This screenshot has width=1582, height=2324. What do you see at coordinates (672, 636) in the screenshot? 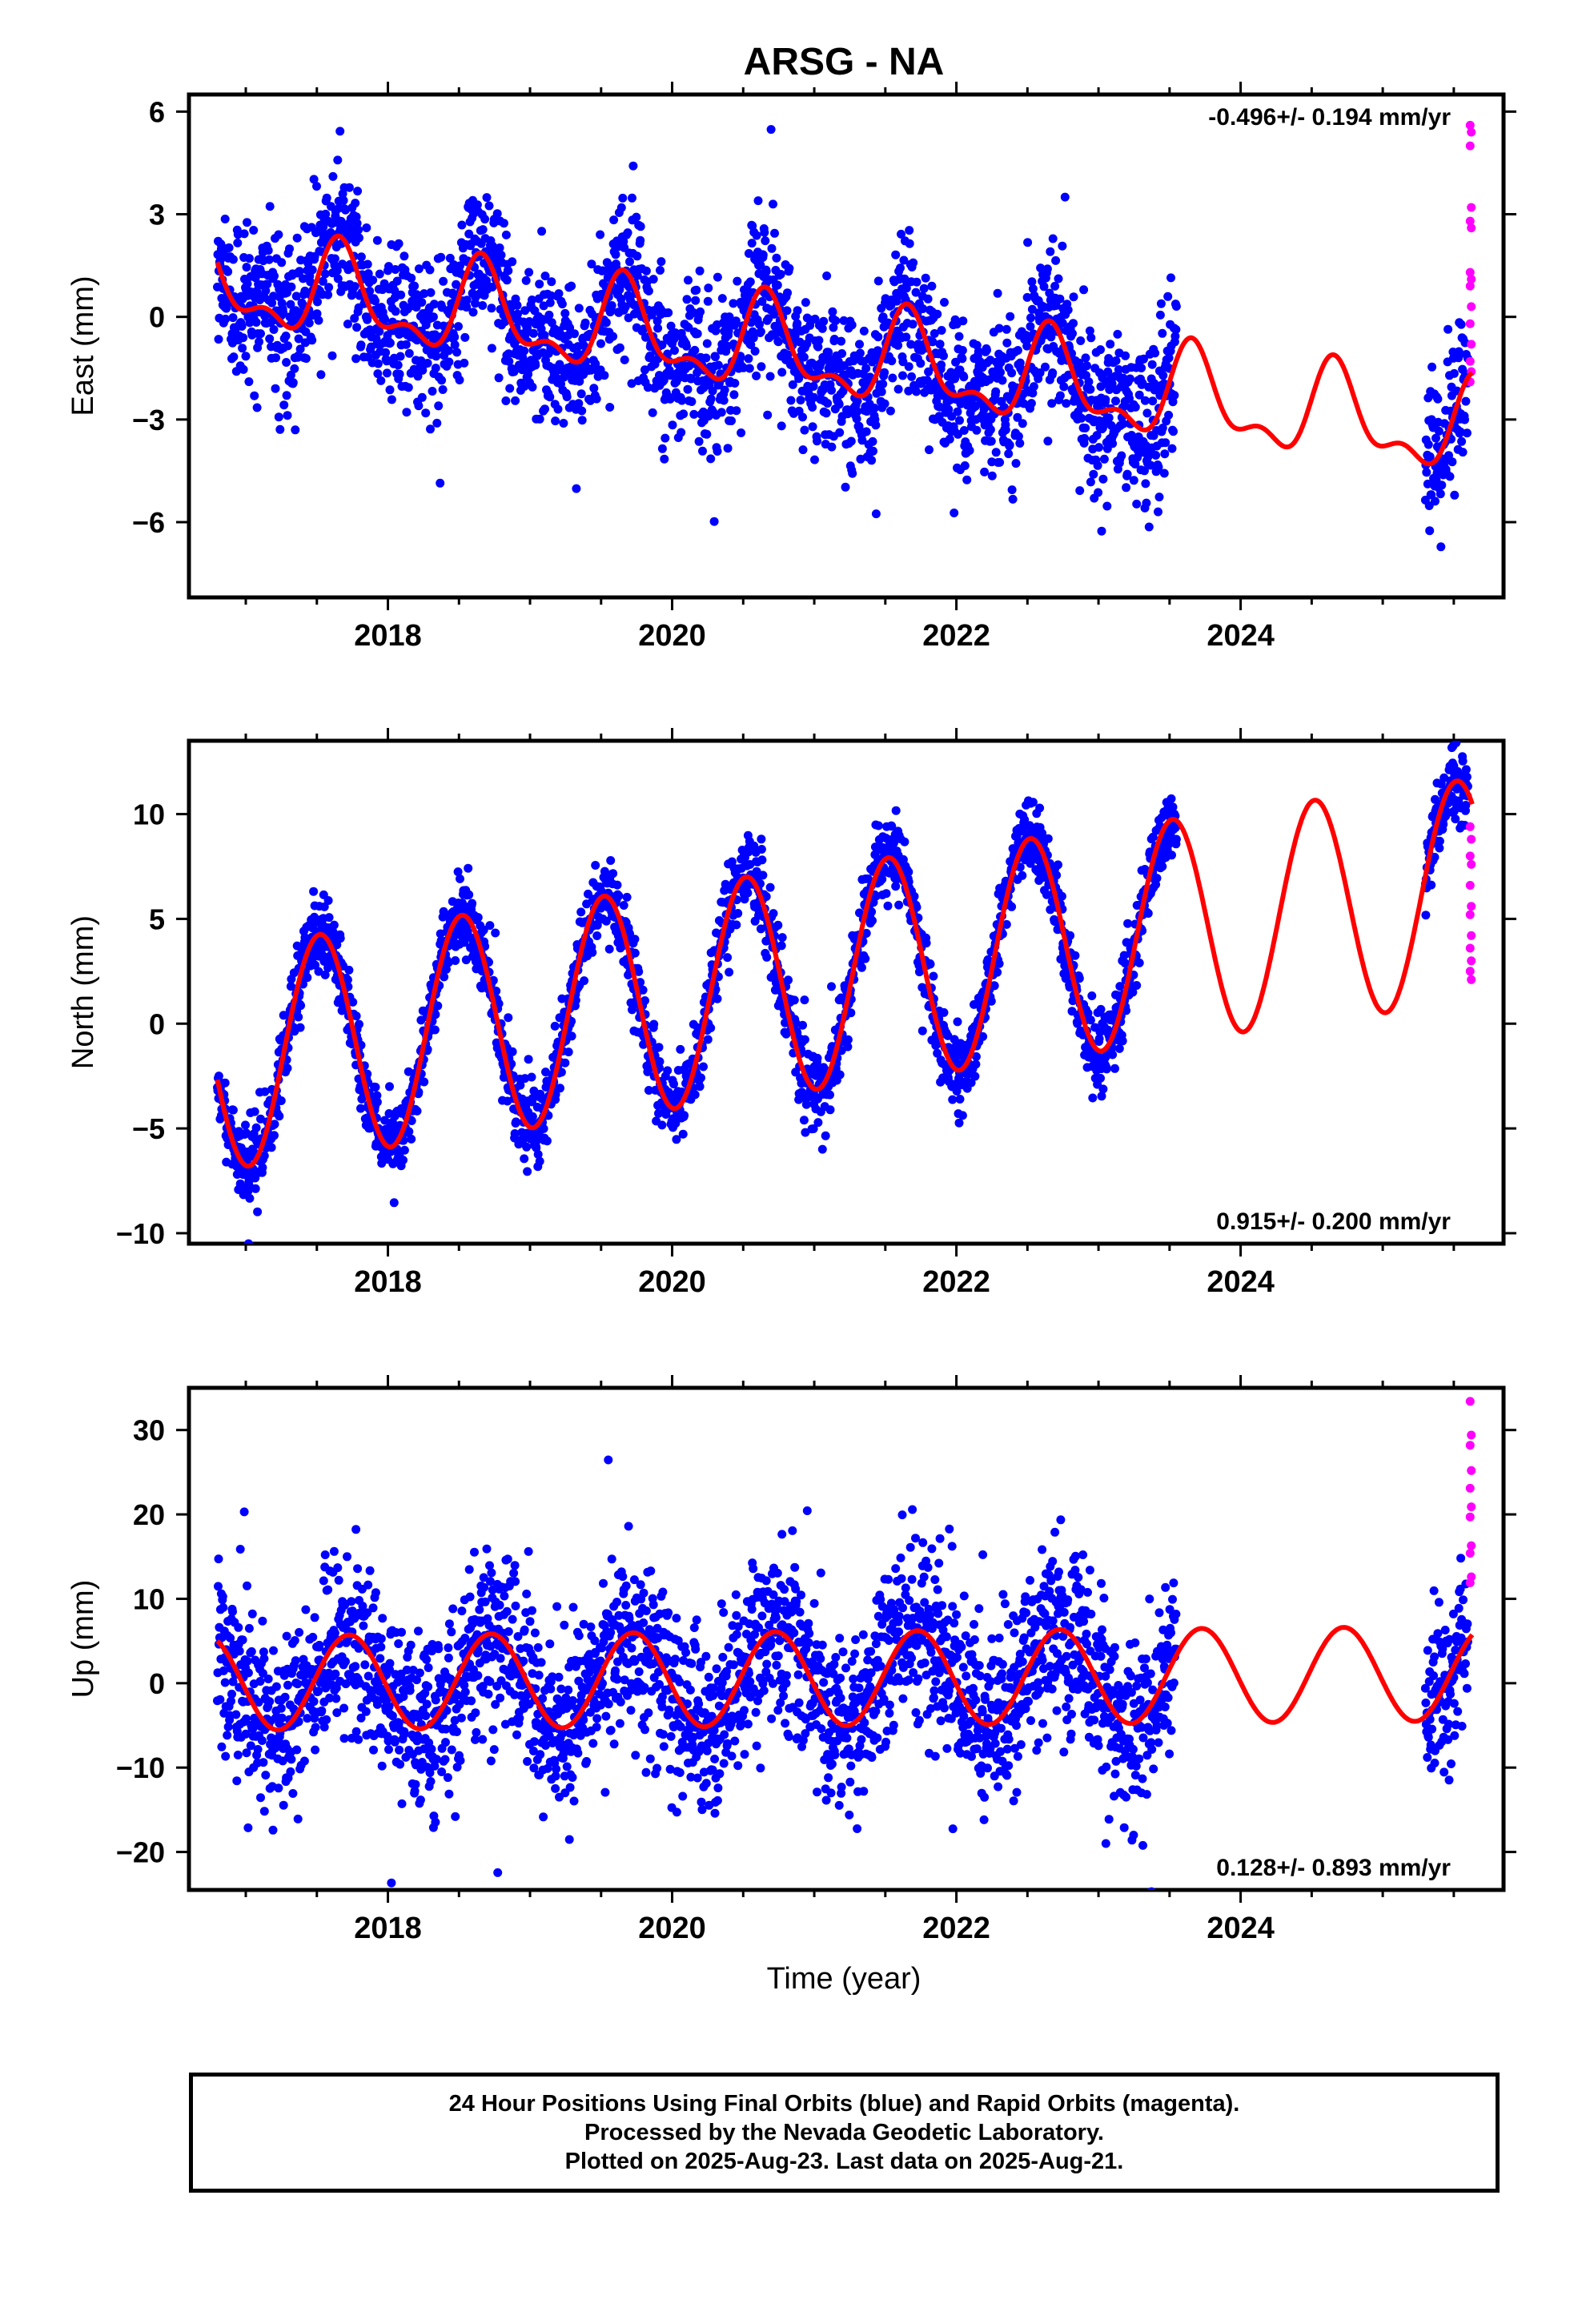
I see `x-tick-label: 2020` at bounding box center [672, 636].